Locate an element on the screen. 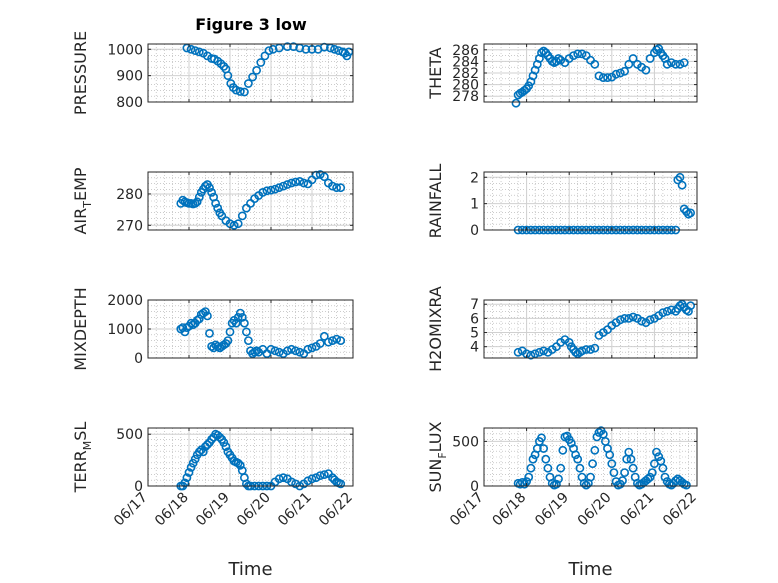 Image resolution: width=778 pixels, height=583 pixels. y-tick-label: 0 is located at coordinates (138, 359).